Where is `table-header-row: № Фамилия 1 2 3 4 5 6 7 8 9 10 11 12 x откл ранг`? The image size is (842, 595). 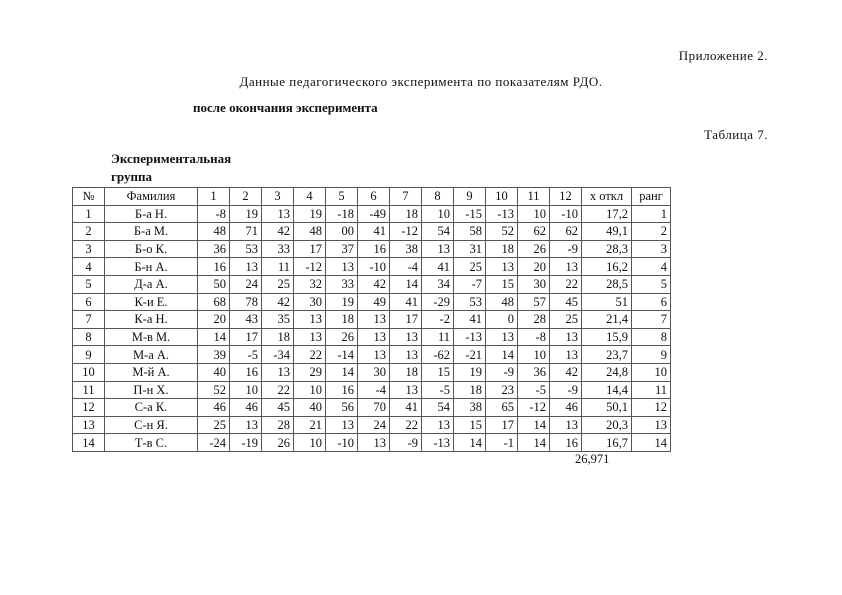
table-header-row: № Фамилия 1 2 3 4 5 6 7 8 9 10 11 12 x откл ранг is located at coordinates (371, 196).